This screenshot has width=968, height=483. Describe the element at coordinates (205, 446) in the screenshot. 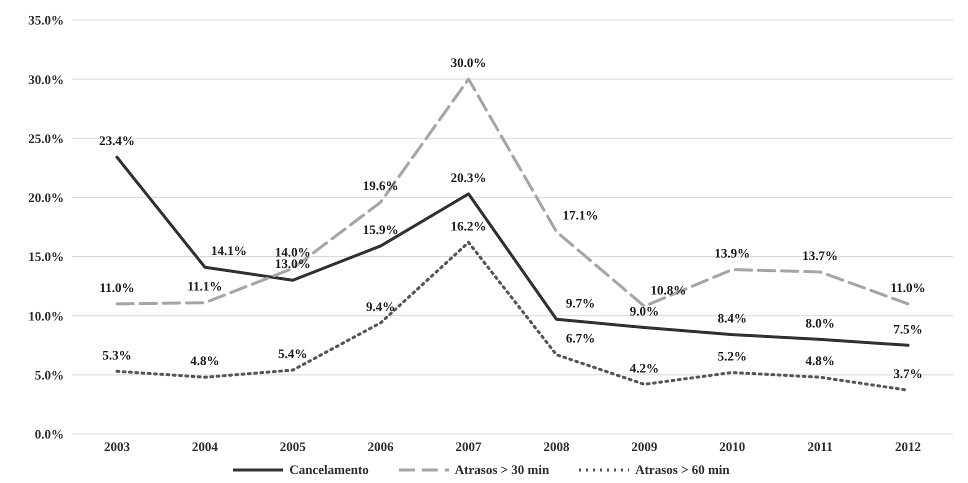

I see `x-tick-label: 2004` at that location.